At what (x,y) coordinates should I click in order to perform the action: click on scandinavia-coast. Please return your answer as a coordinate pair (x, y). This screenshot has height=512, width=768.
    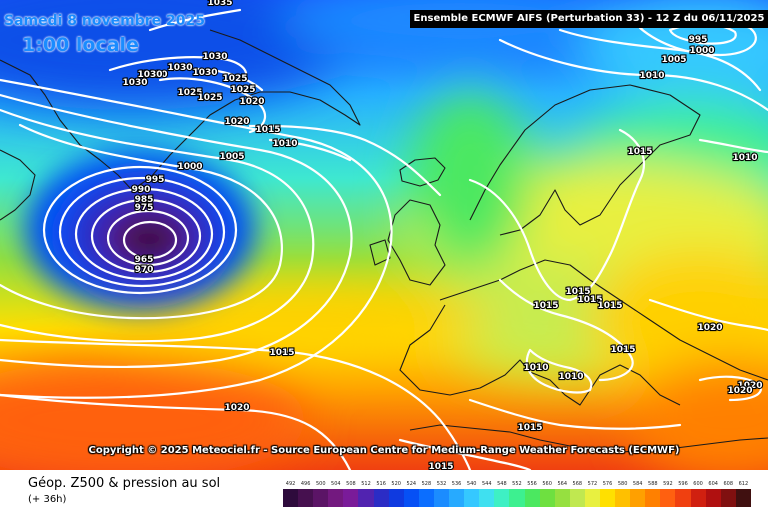
    Looking at the image, I should click on (585, 160).